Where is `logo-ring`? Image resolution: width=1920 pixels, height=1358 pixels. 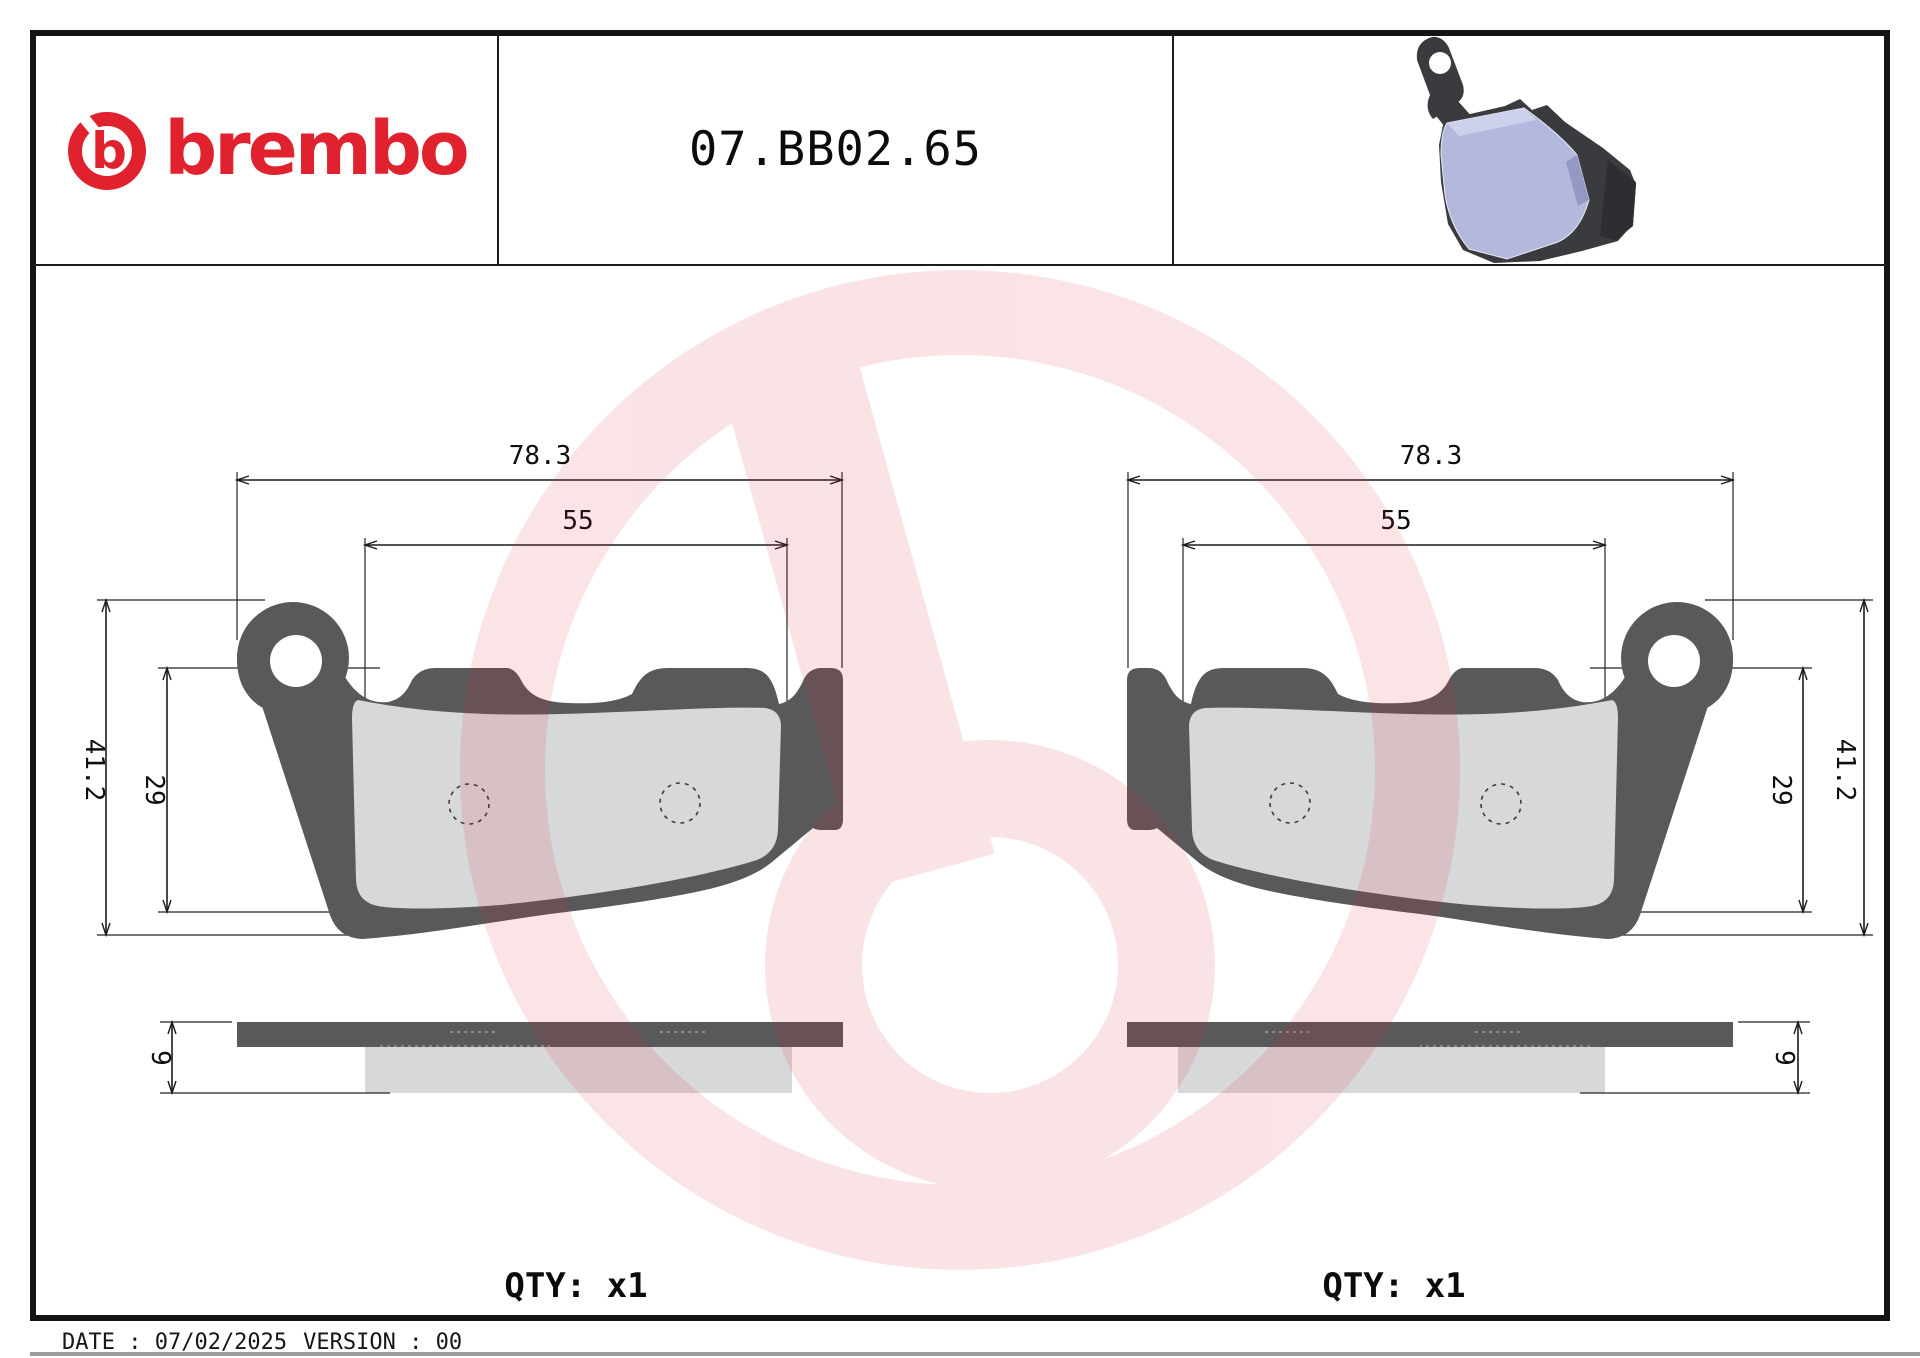
logo-ring is located at coordinates (107, 151).